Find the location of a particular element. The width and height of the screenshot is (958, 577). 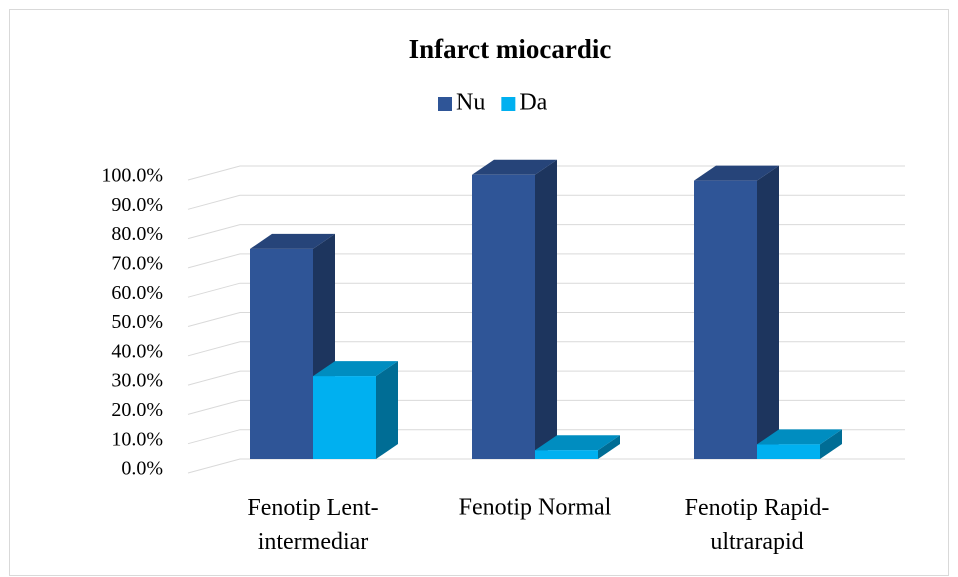

legend-label: Nu is located at coordinates (470, 103).